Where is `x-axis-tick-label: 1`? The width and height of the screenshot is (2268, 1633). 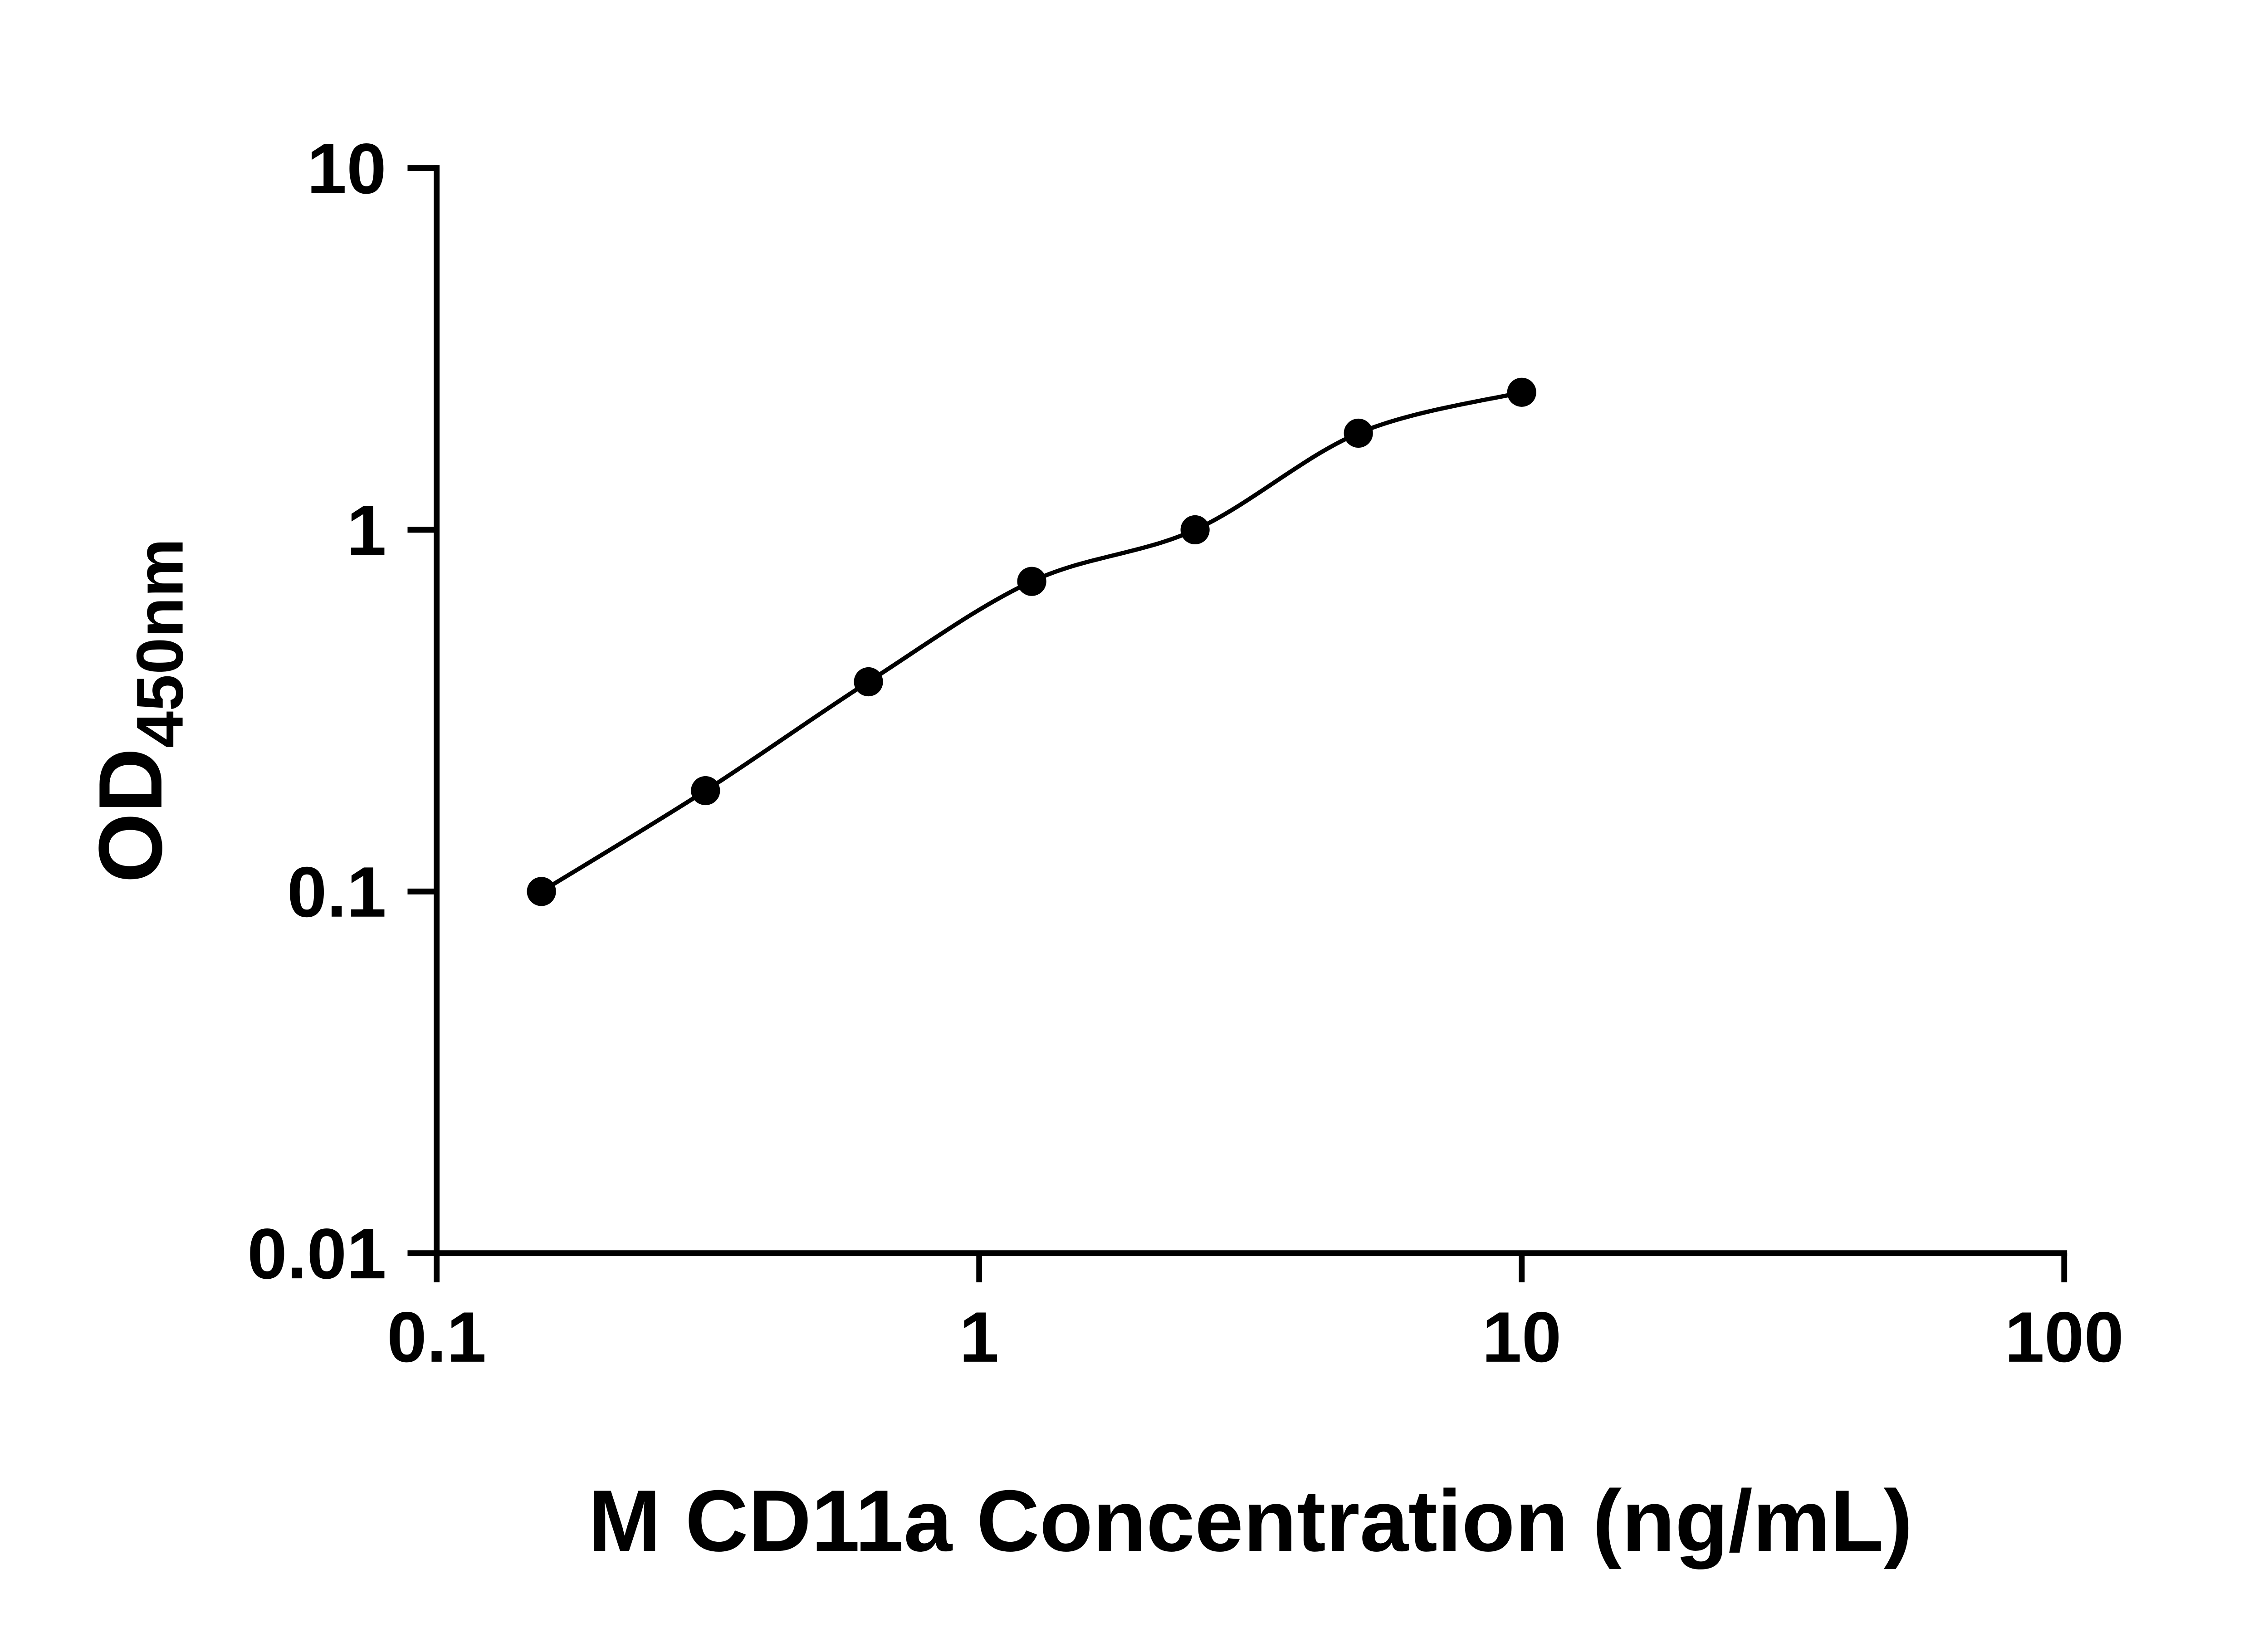 x-axis-tick-label: 1 is located at coordinates (979, 1337).